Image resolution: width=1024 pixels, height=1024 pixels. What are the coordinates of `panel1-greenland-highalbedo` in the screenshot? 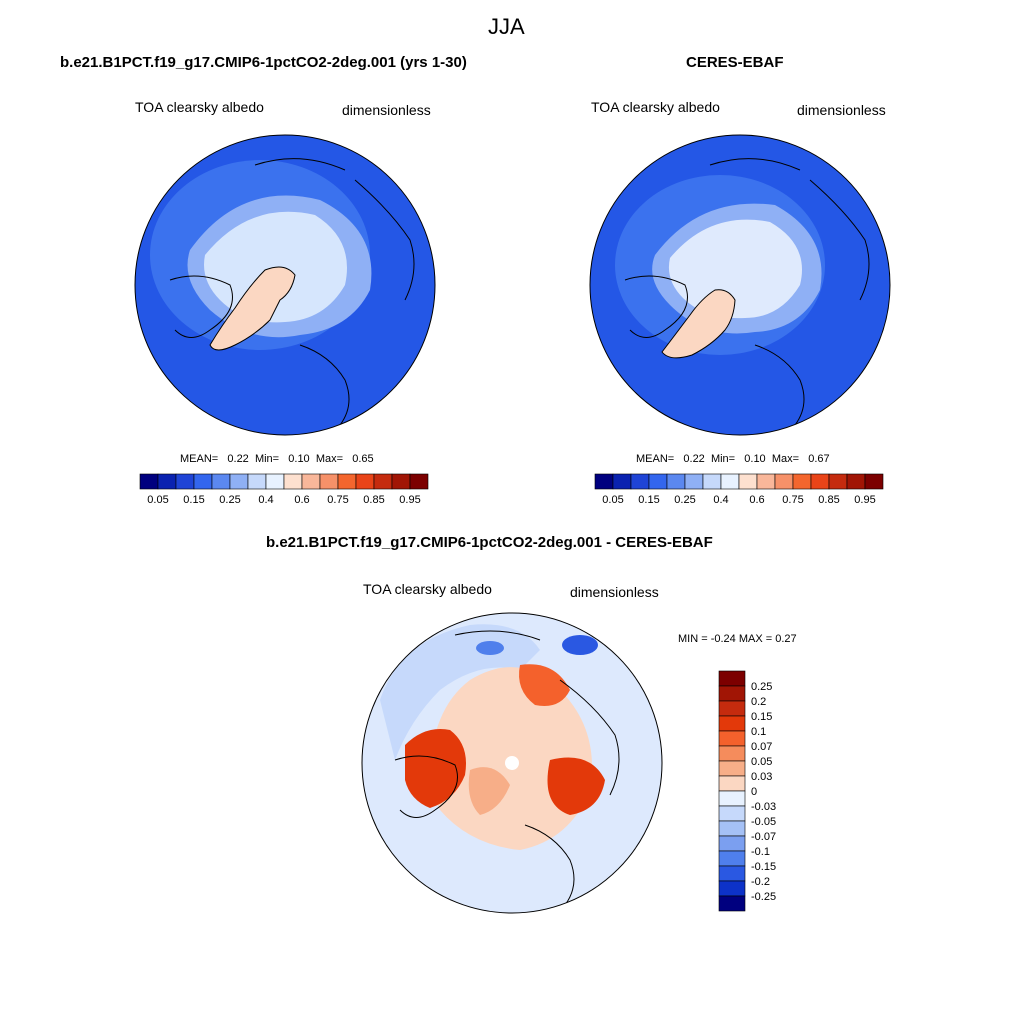 It's located at (252, 308).